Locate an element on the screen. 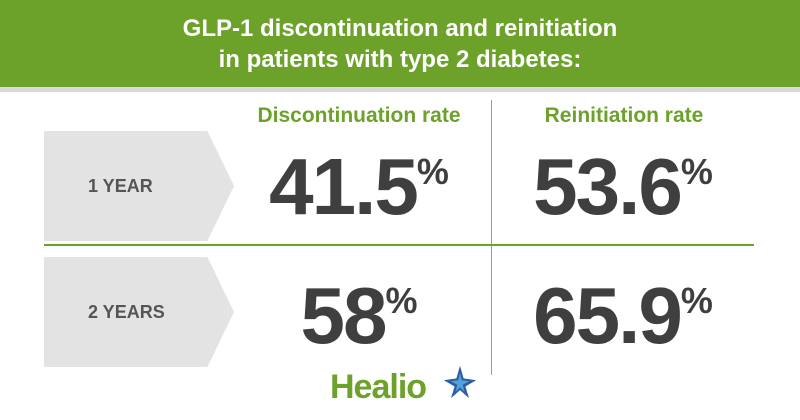 The image size is (800, 420). healio-logo: Healio is located at coordinates (405, 386).